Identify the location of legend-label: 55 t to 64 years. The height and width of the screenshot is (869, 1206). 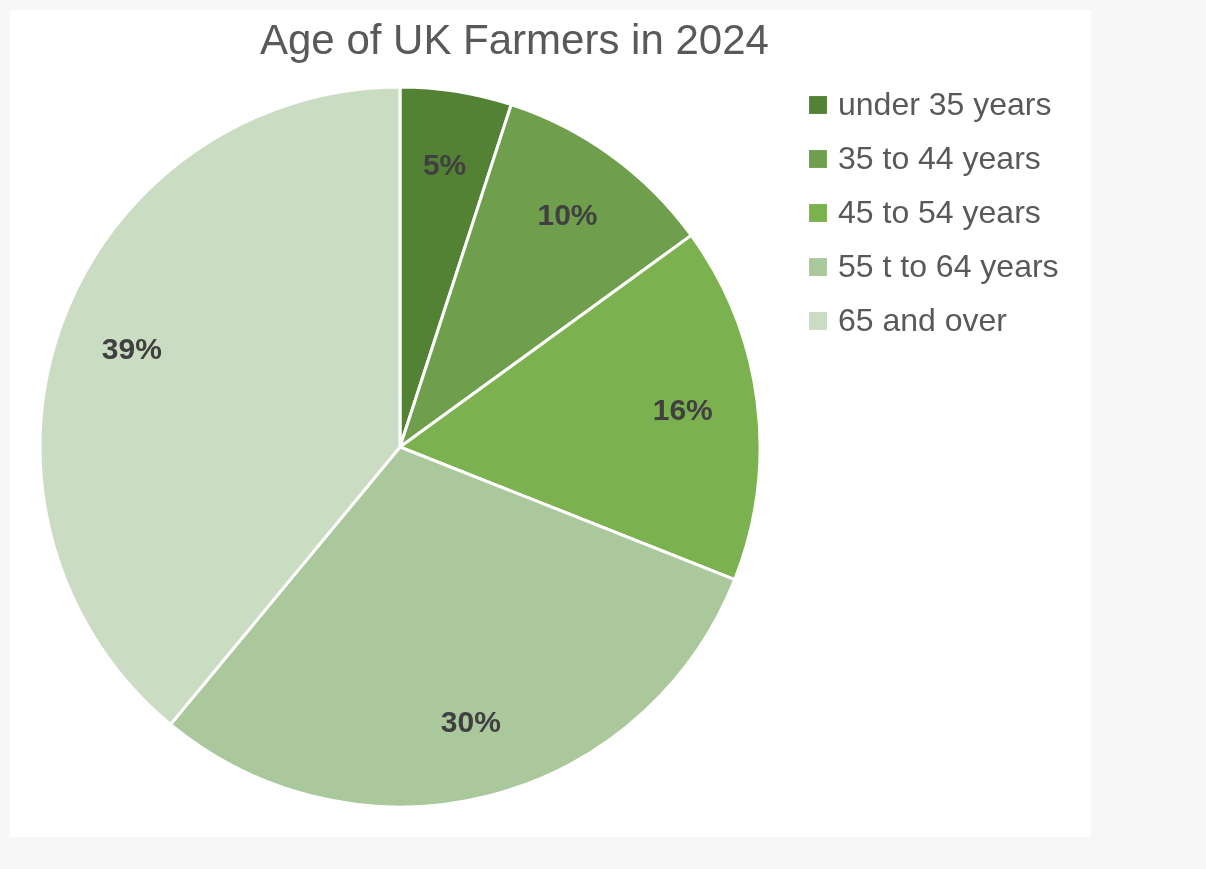
(948, 266).